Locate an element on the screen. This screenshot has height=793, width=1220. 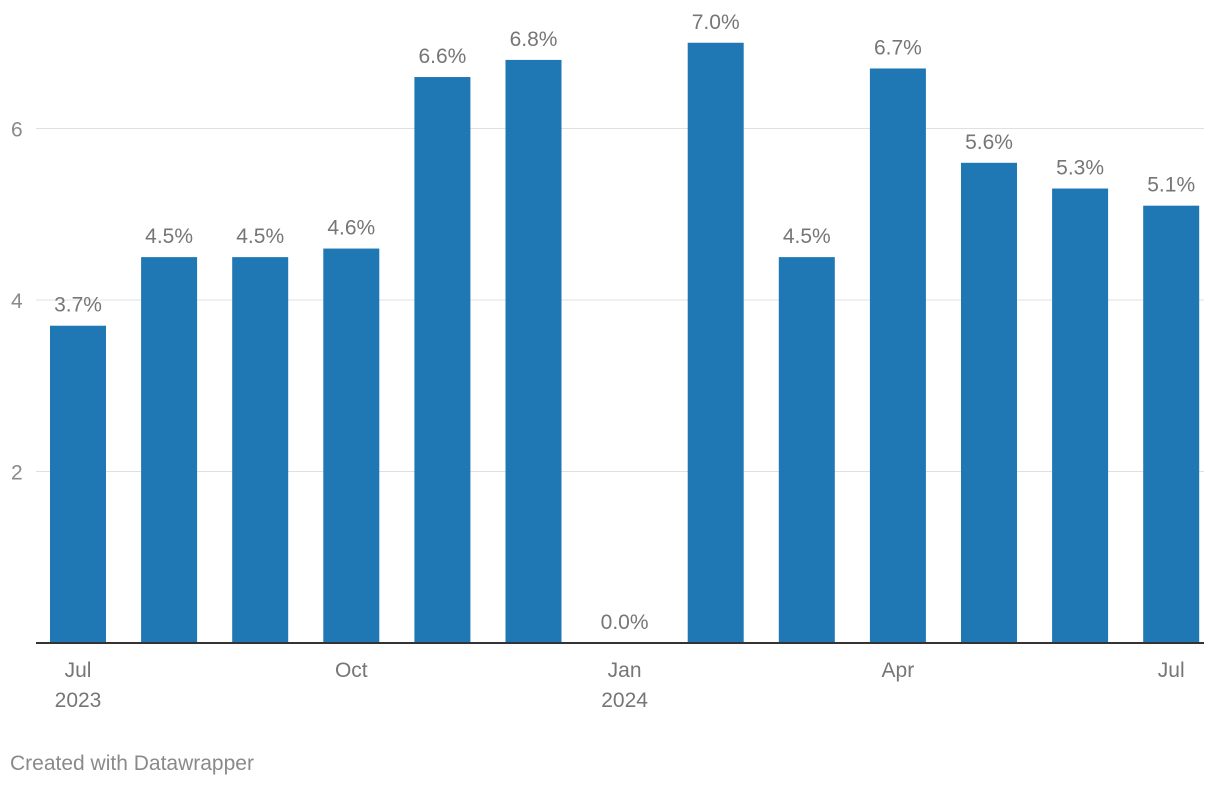
y-tick-label: 4 is located at coordinates (17, 301).